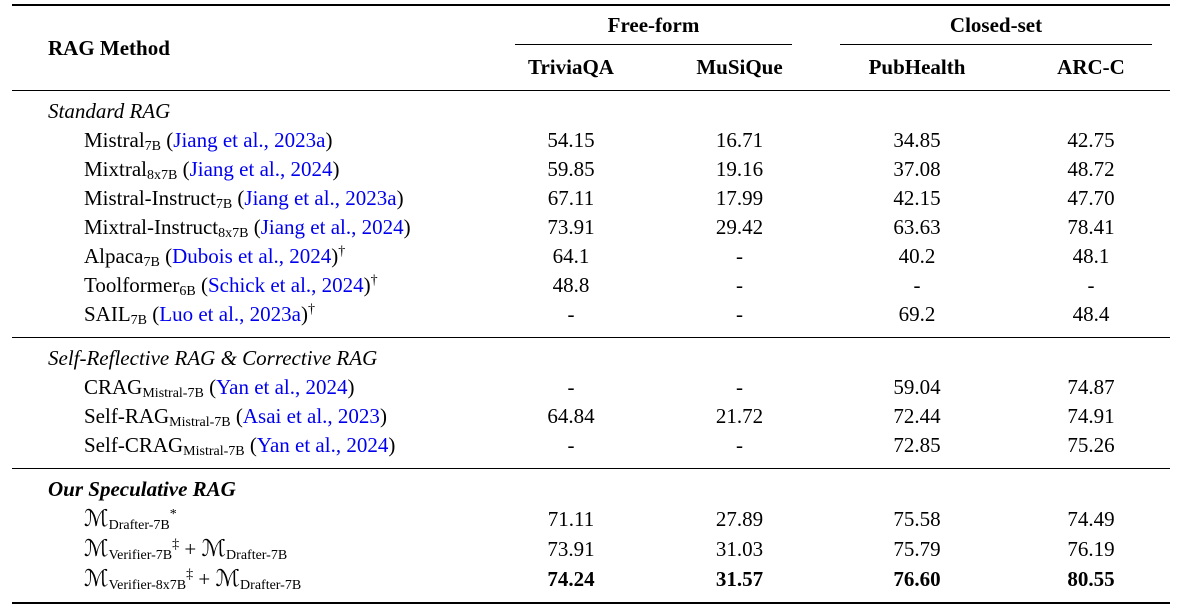  What do you see at coordinates (653, 44) in the screenshot?
I see `free-form-rule` at bounding box center [653, 44].